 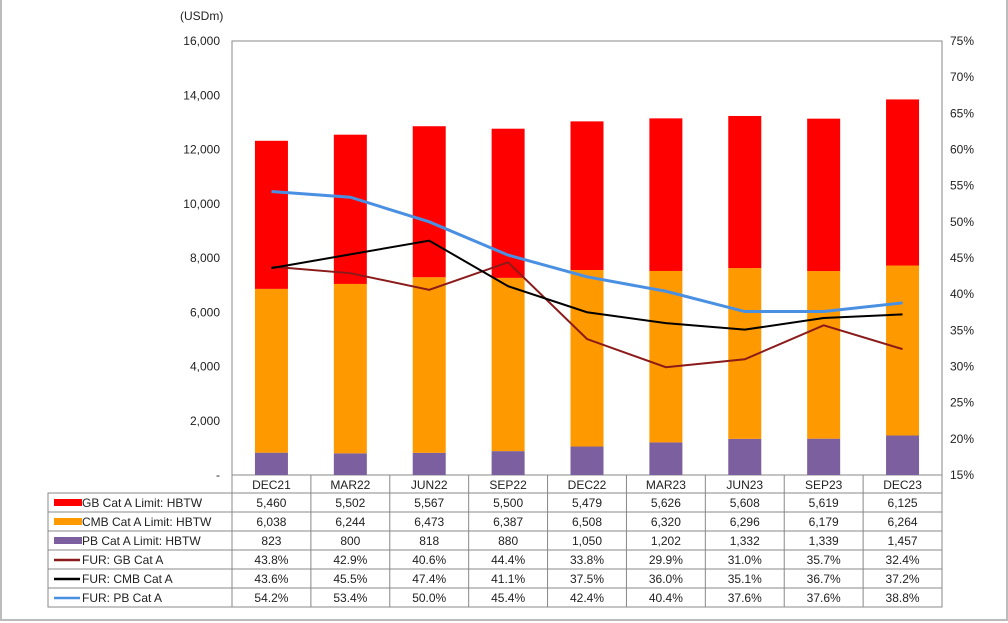 What do you see at coordinates (962, 403) in the screenshot?
I see `y-right-tick-label: 25%` at bounding box center [962, 403].